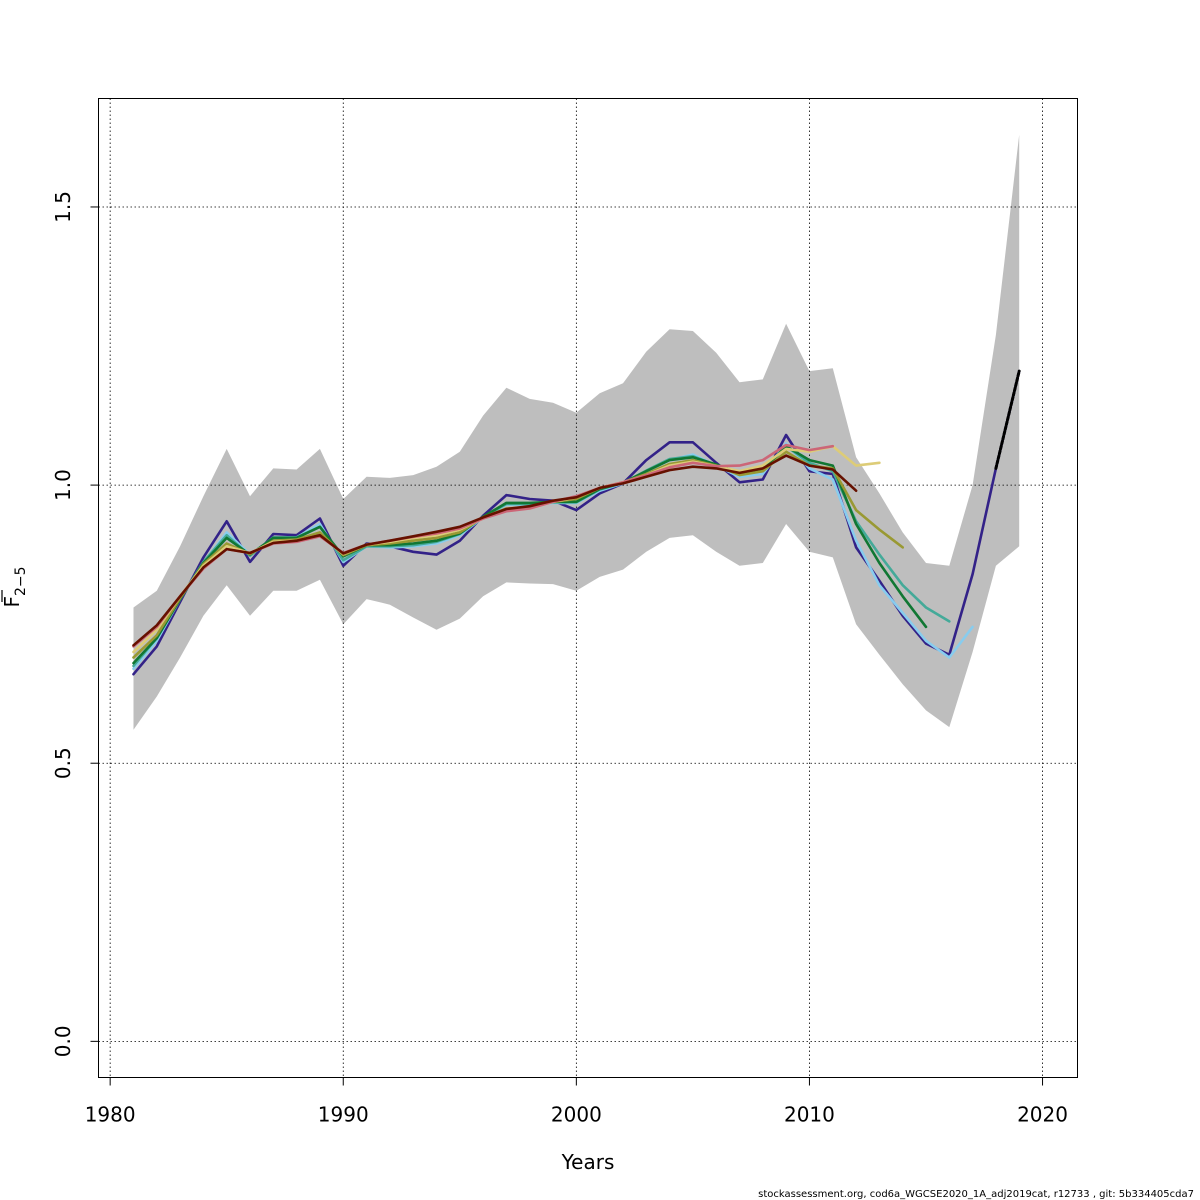 Image resolution: width=1200 pixels, height=1200 pixels. I want to click on x-axis-label: Years, so click(588, 1162).